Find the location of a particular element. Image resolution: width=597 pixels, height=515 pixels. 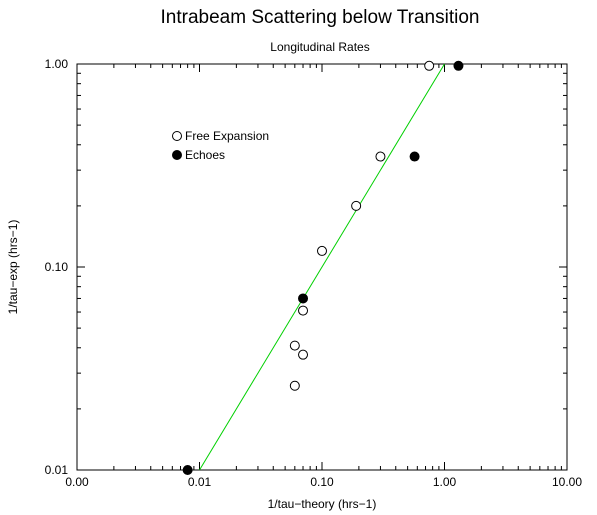

chart-title: Intrabeam Scattering below Transition is located at coordinates (320, 17).